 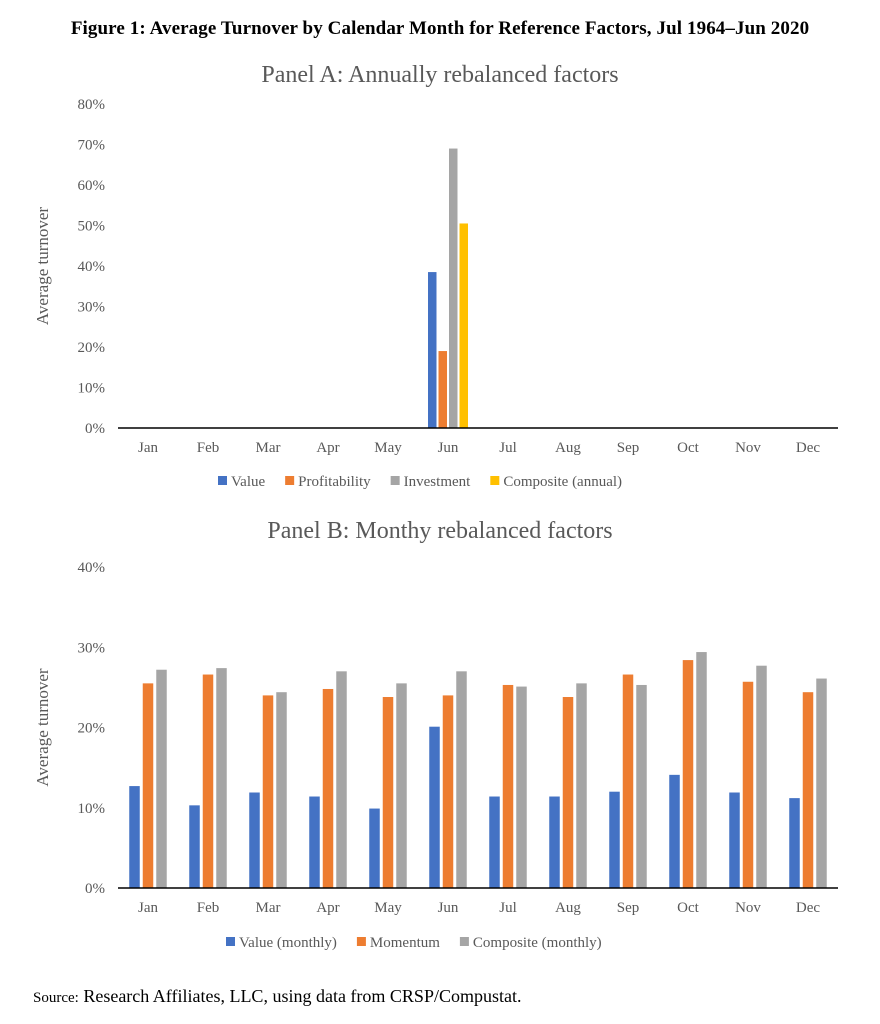 What do you see at coordinates (208, 908) in the screenshot?
I see `chart1-x-tick-label: Feb` at bounding box center [208, 908].